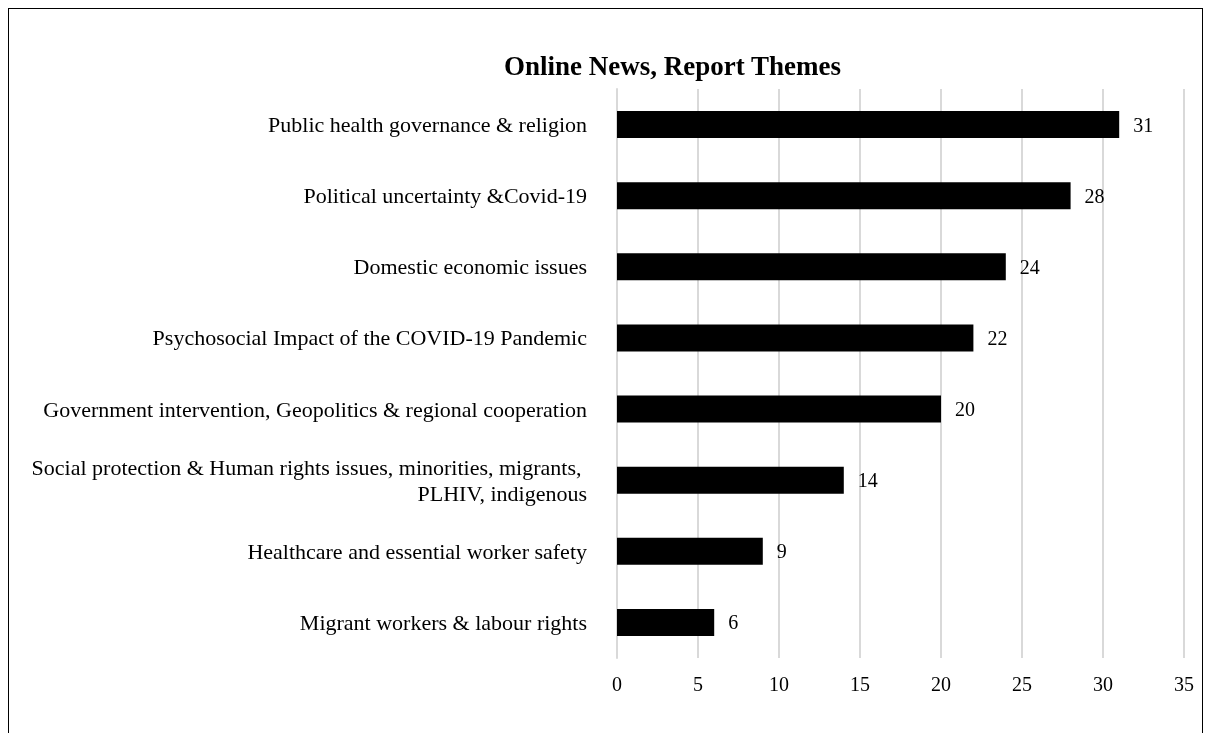 The width and height of the screenshot is (1211, 733). What do you see at coordinates (445, 196) in the screenshot?
I see `y-tick-label: Political uncertainty &Covid-19` at bounding box center [445, 196].